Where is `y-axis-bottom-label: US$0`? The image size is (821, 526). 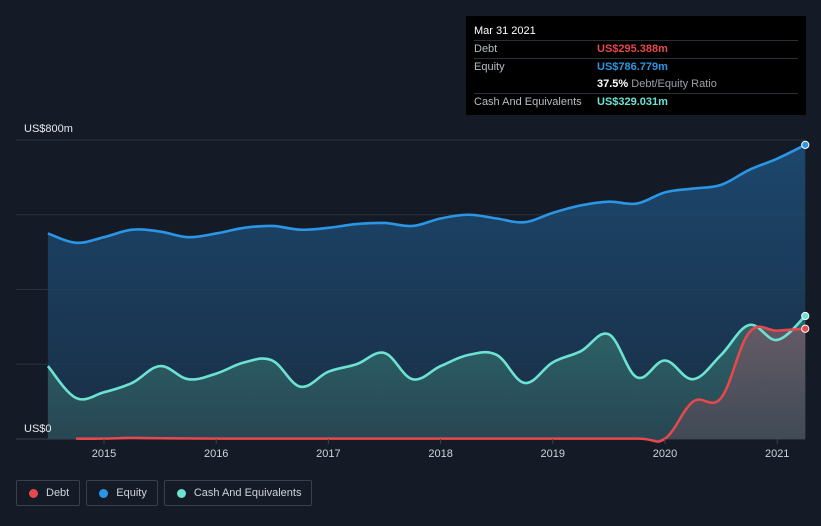
y-axis-bottom-label: US$0 is located at coordinates (38, 429).